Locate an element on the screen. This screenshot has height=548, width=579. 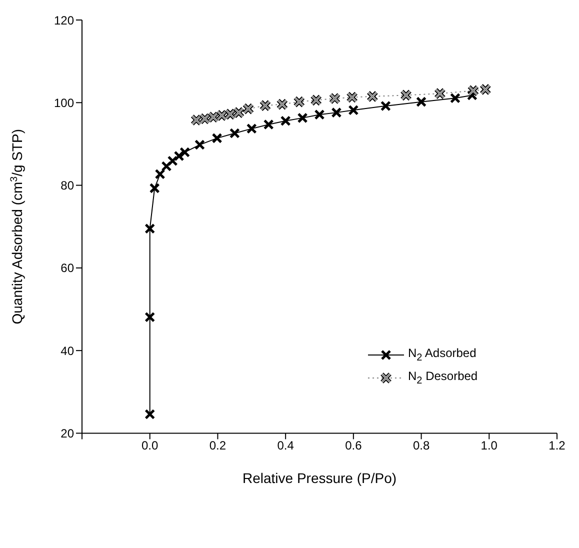
x-axis-title: Relative Pressure (P/Po) is located at coordinates (319, 478).